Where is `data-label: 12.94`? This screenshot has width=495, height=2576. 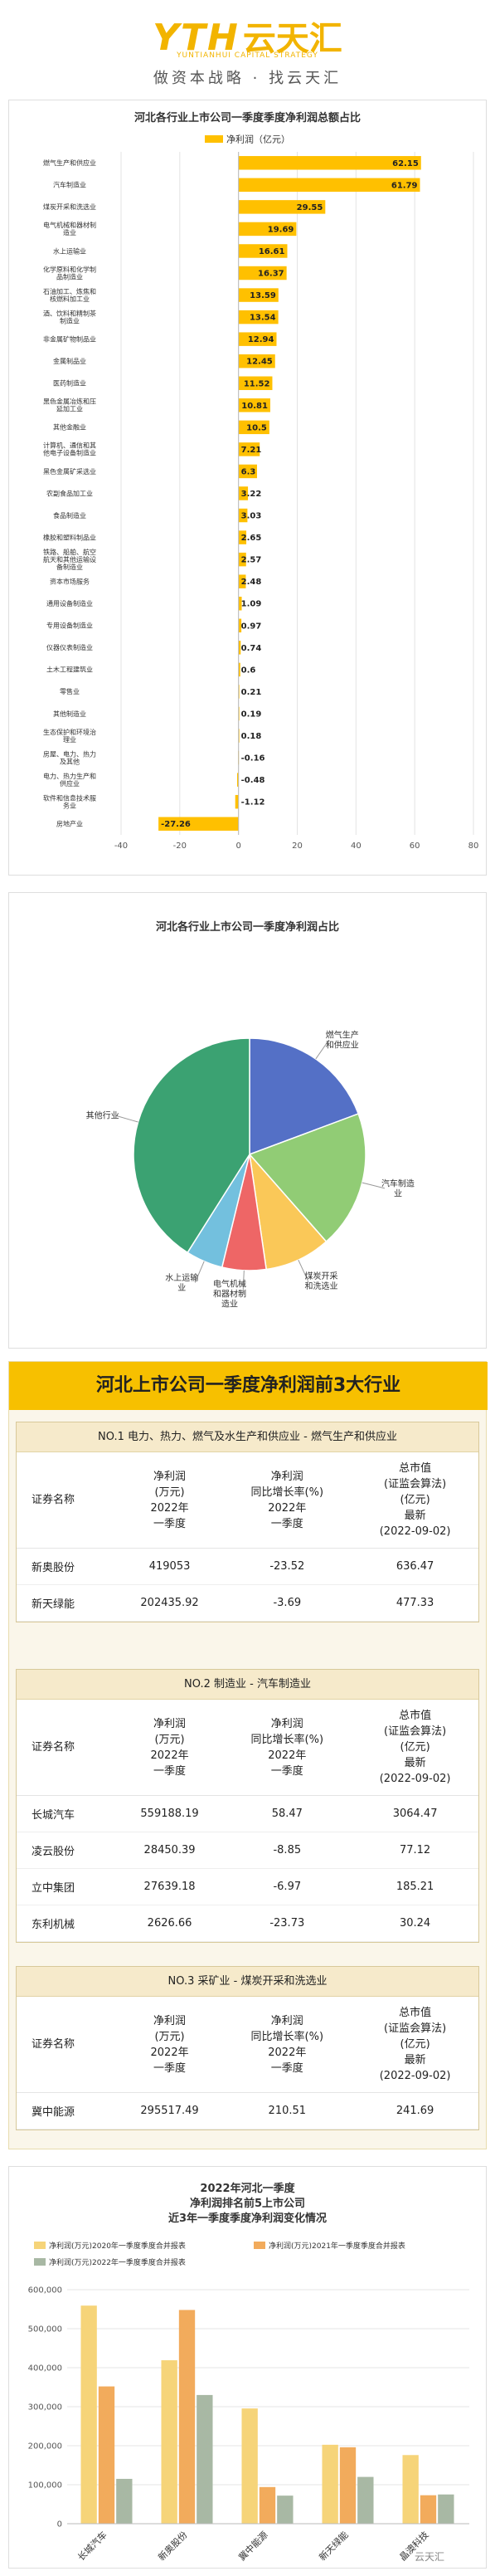 data-label: 12.94 is located at coordinates (261, 339).